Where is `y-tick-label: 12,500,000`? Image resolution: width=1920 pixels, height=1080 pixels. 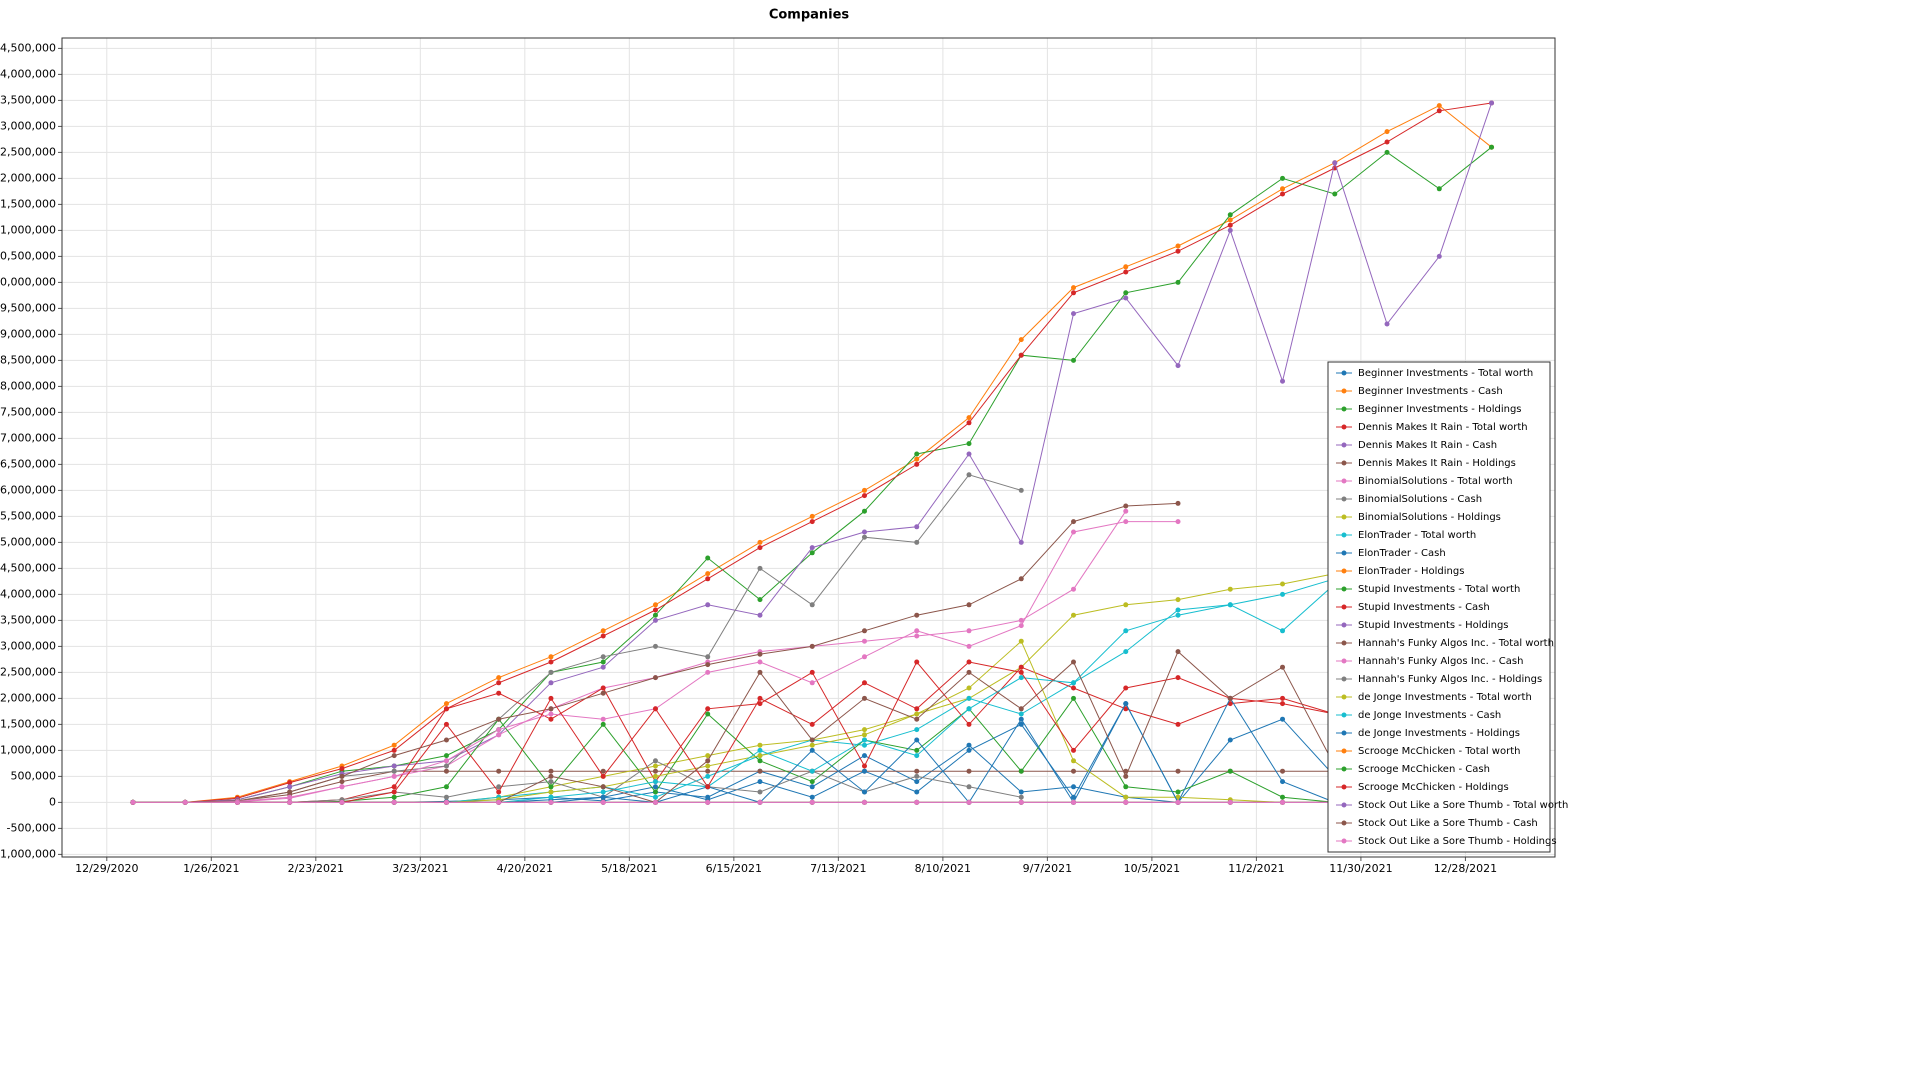
y-tick-label: 12,500,000 is located at coordinates (28, 151).